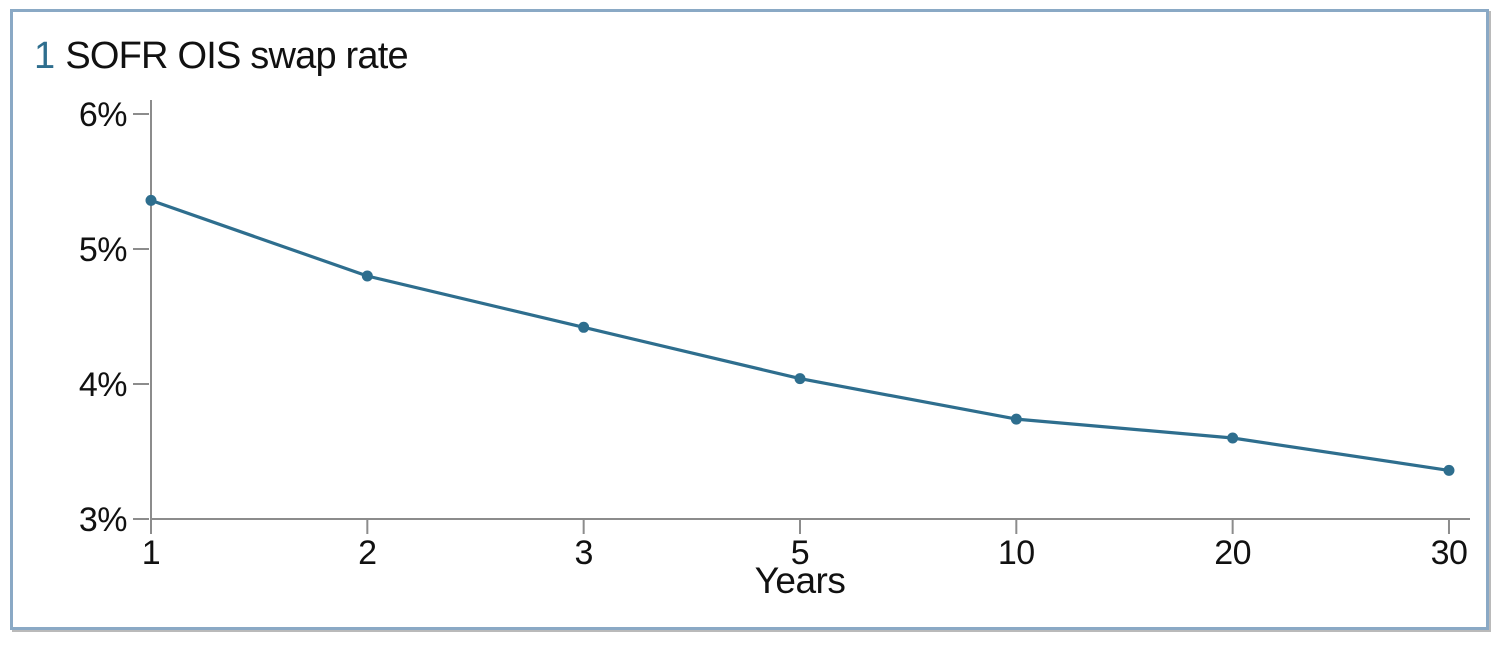  I want to click on x-axis-title: Years, so click(800, 580).